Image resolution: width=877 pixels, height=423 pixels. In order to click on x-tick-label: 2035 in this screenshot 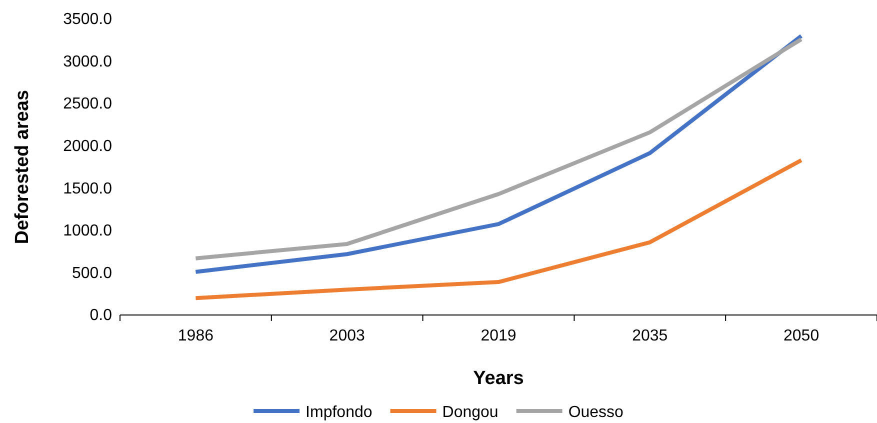, I will do `click(650, 335)`.